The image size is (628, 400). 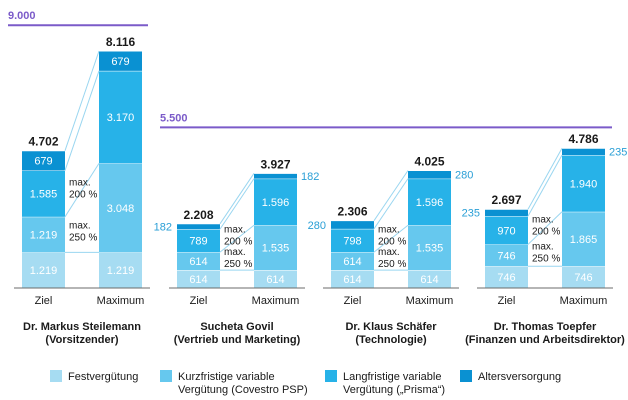 I want to click on bar-total: 4.702, so click(x=43, y=142).